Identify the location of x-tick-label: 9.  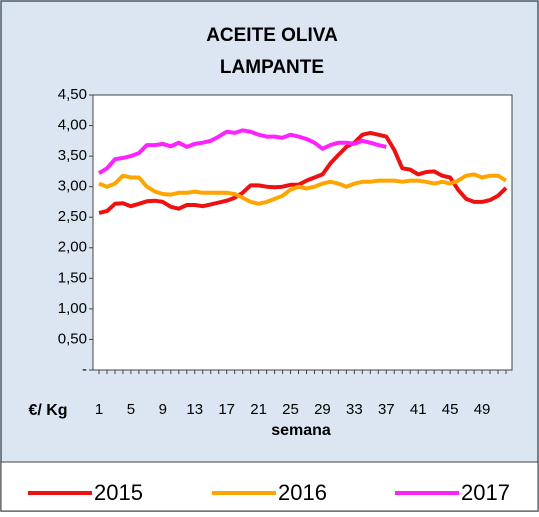
(163, 409).